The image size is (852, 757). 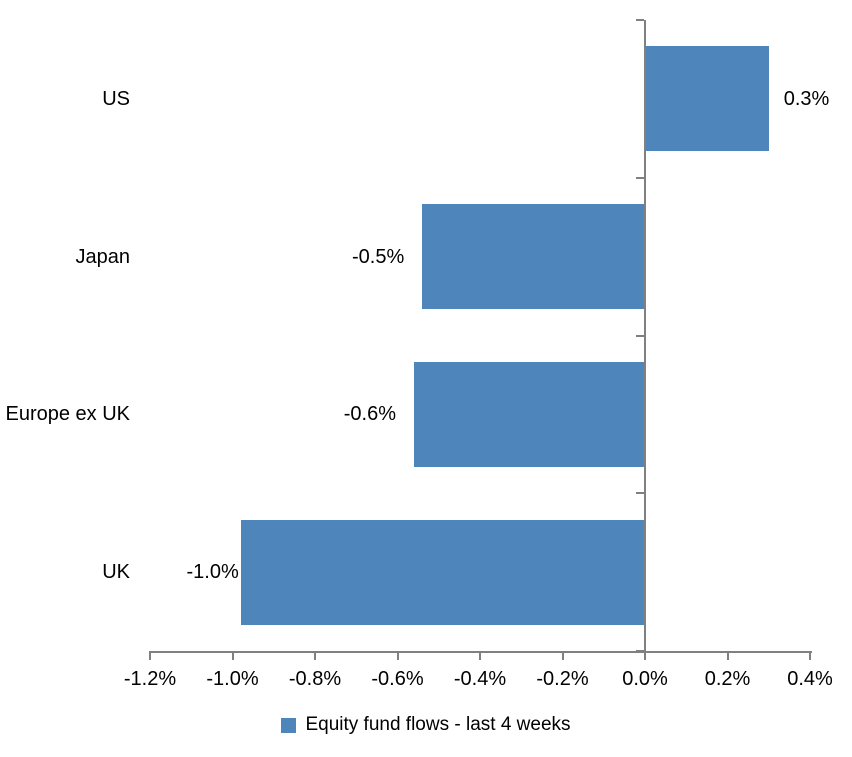 I want to click on zero-axis-line, so click(x=644, y=340).